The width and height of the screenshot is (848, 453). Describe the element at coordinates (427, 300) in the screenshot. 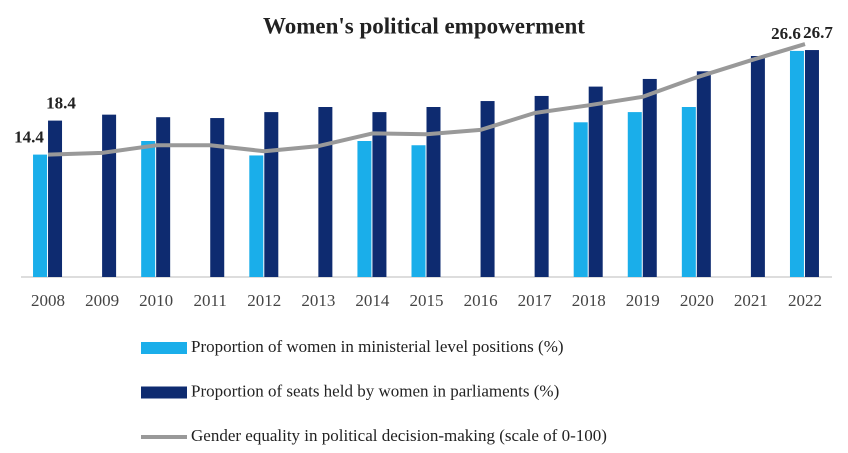

I see `x-tick-label: 2015` at that location.